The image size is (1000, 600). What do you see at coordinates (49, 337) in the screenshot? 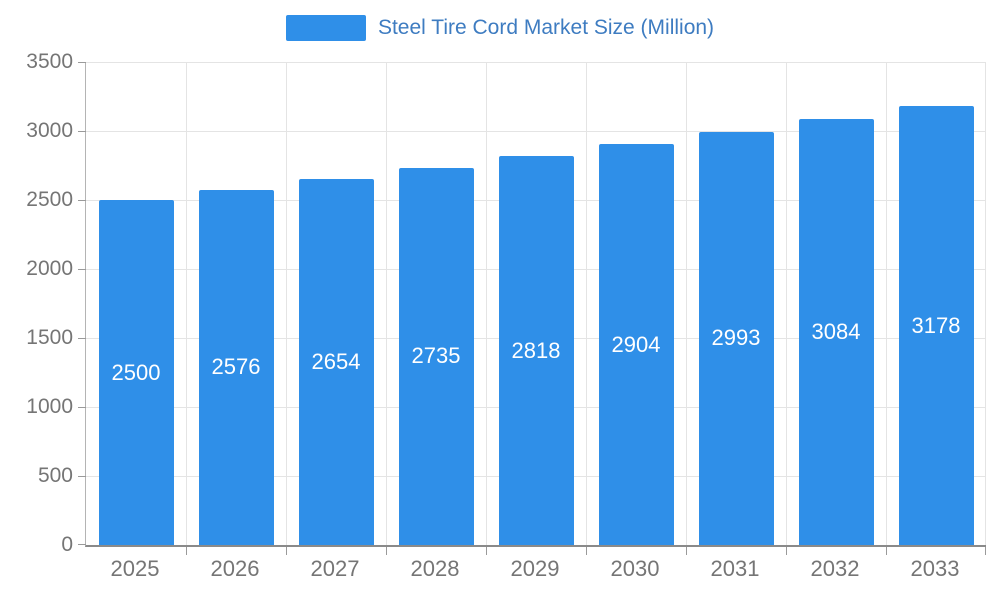
I see `y-axis-tick-label: 1500` at bounding box center [49, 337].